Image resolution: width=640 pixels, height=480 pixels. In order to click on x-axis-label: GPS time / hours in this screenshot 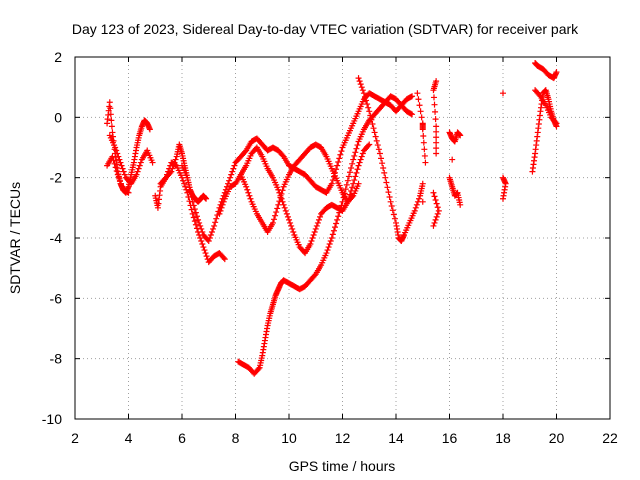, I will do `click(342, 466)`.